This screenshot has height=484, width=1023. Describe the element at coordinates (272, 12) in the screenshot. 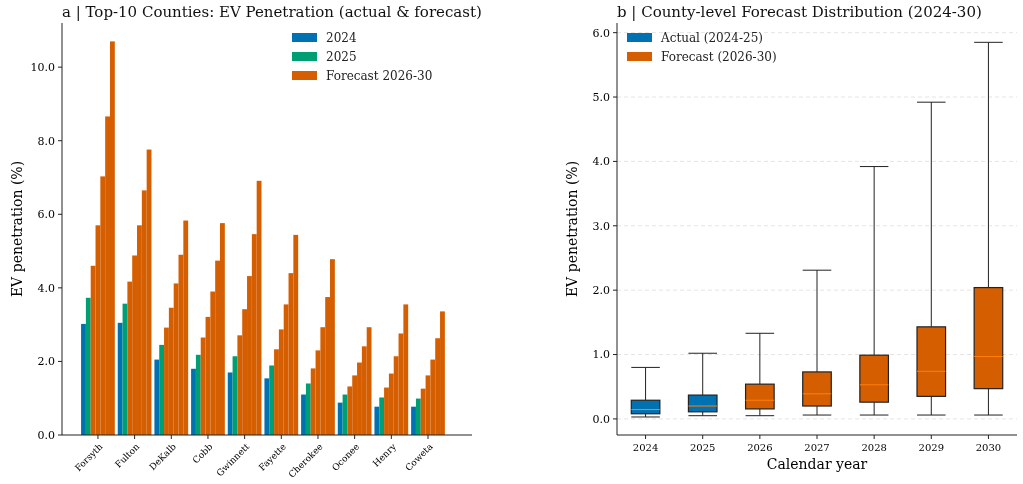

I see `chart-title: a | Top-10 Counties: EV Penetration (actual & forecast)` at that location.